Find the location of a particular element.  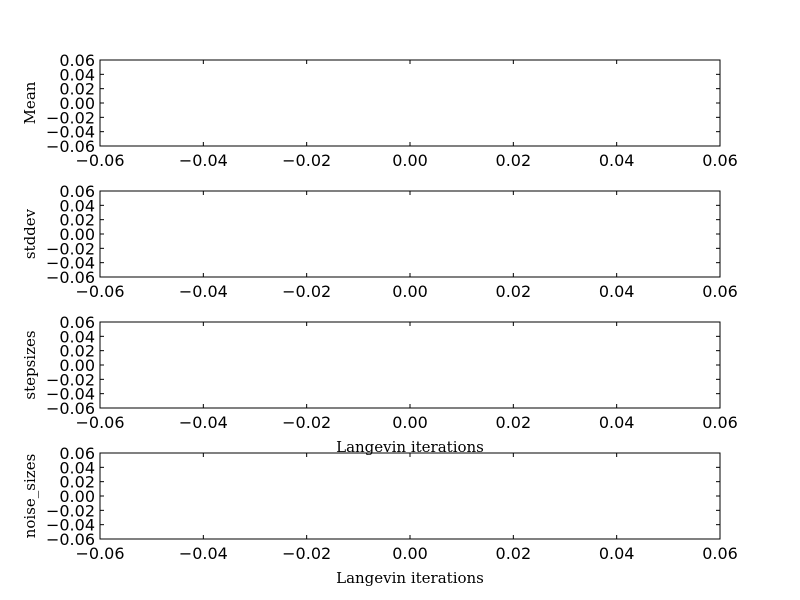

y-axis-label: noise_sizes is located at coordinates (30, 496).